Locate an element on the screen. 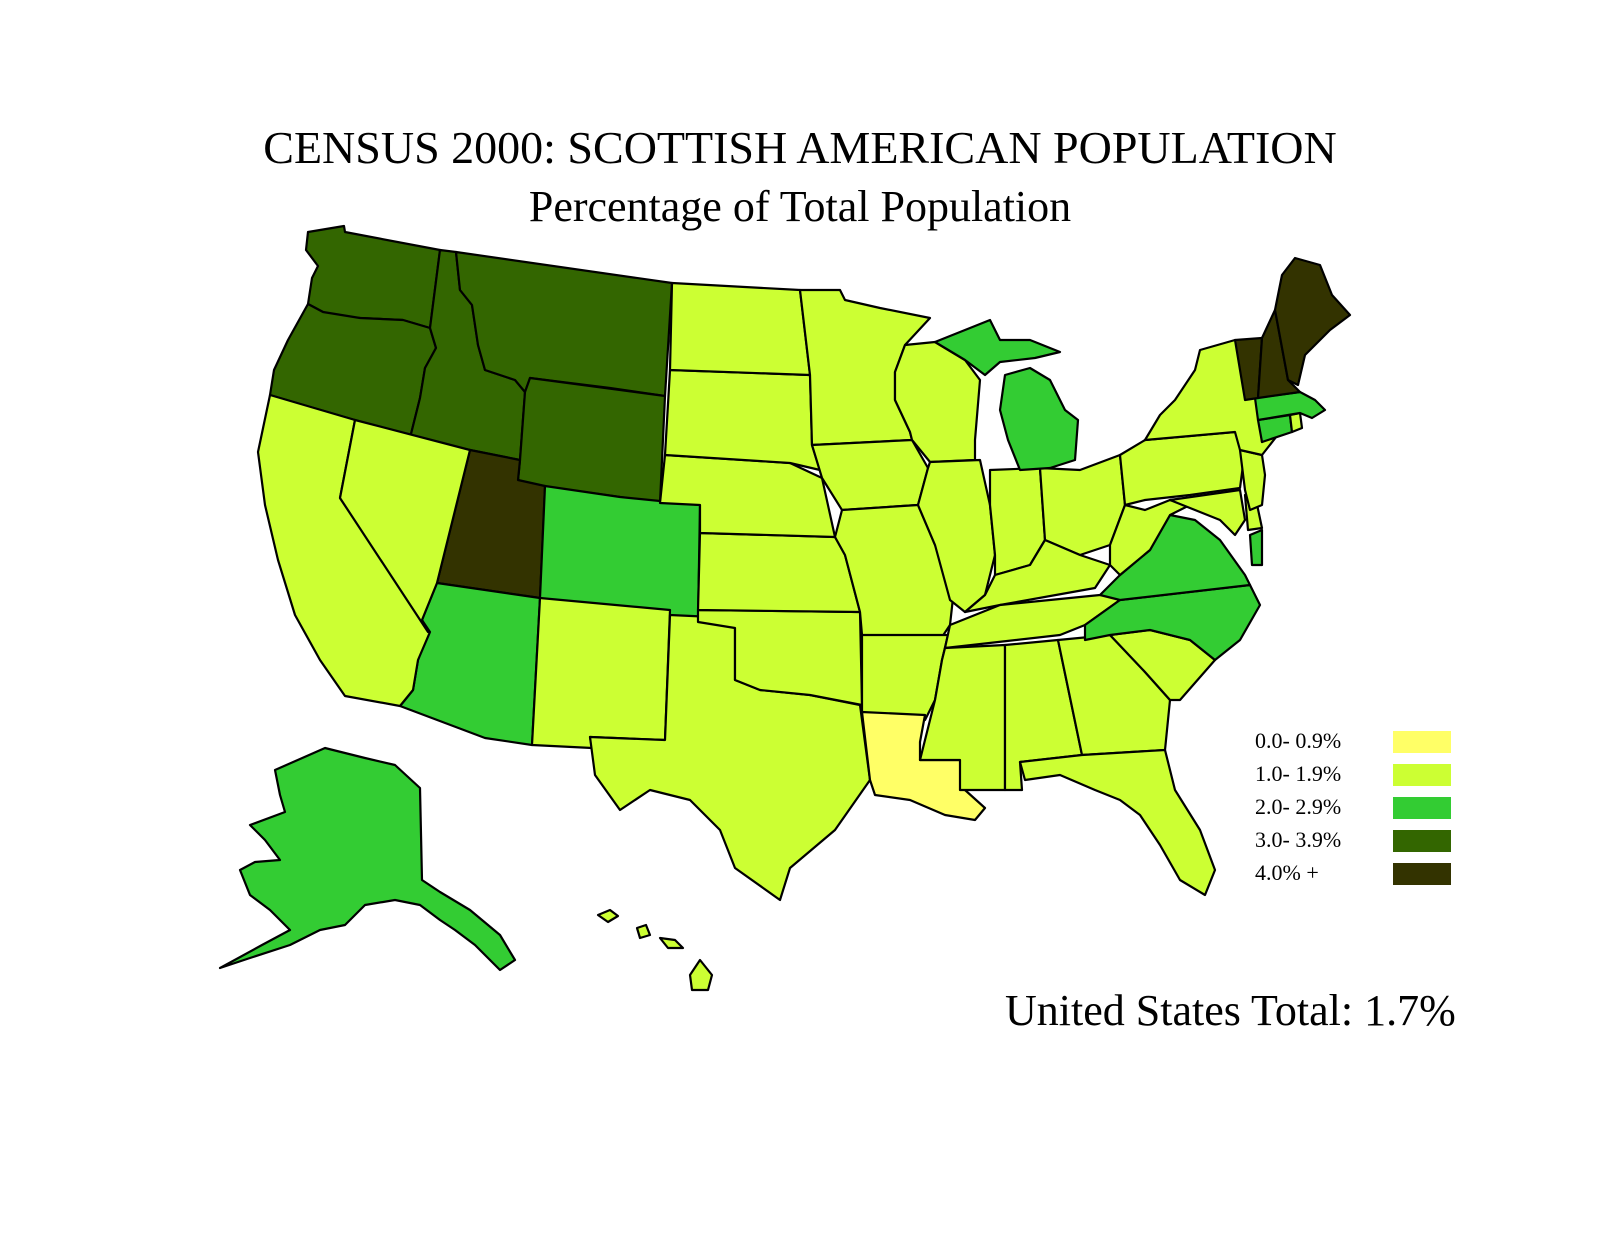 The image size is (1600, 1236). us-total-label: United States Total: 1.7% is located at coordinates (1230, 1010).